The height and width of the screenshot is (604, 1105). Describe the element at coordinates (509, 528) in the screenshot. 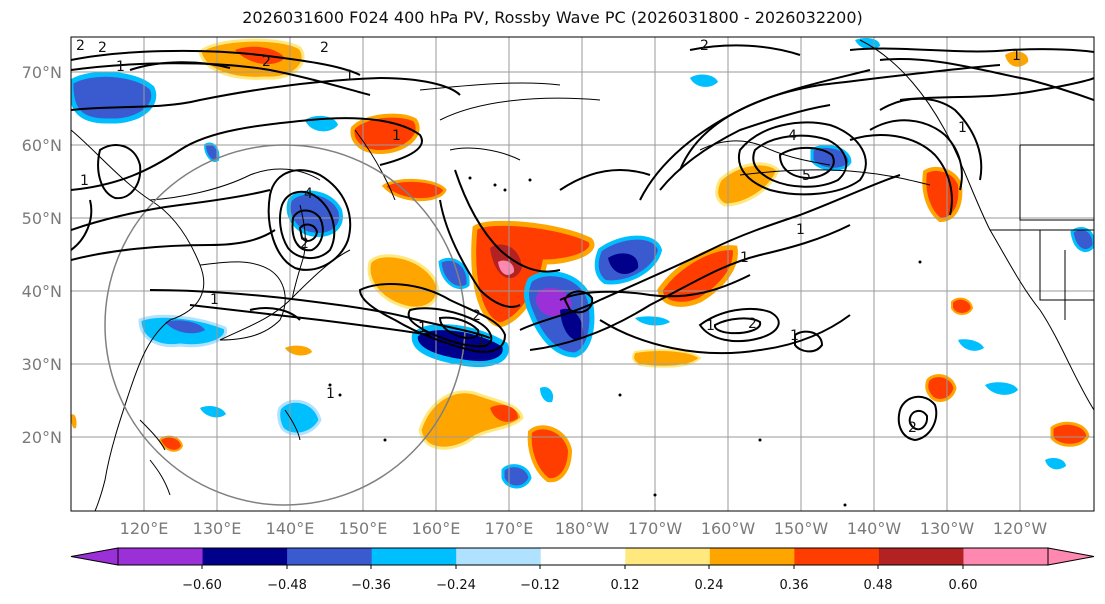

I see `lon-label: 170°E` at that location.